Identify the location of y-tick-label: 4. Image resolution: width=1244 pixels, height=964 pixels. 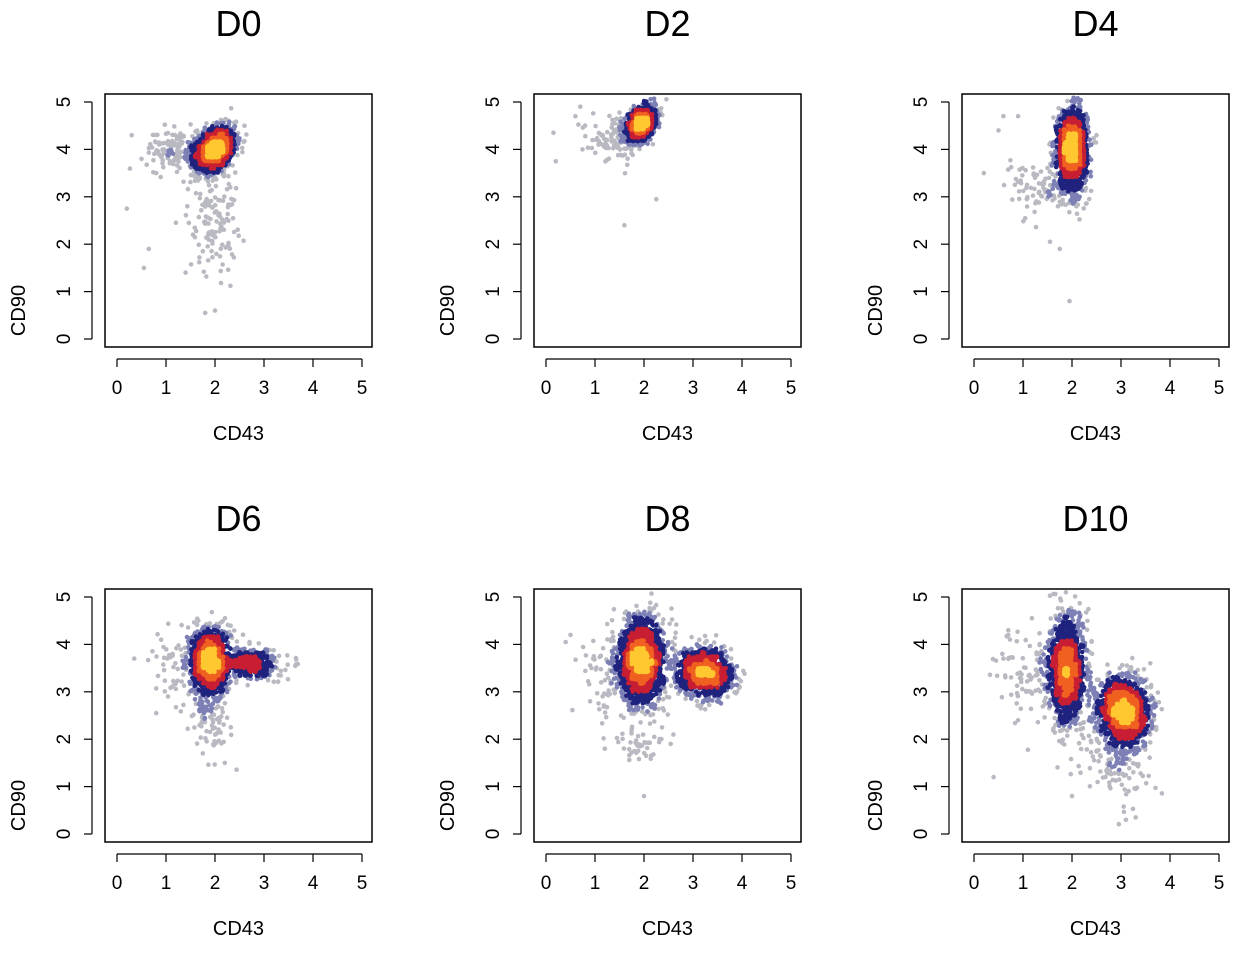
(493, 149).